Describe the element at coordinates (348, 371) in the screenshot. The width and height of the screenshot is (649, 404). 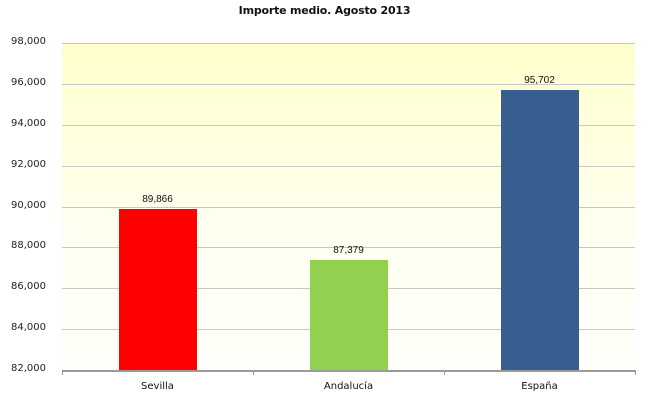
I see `x-axis` at that location.